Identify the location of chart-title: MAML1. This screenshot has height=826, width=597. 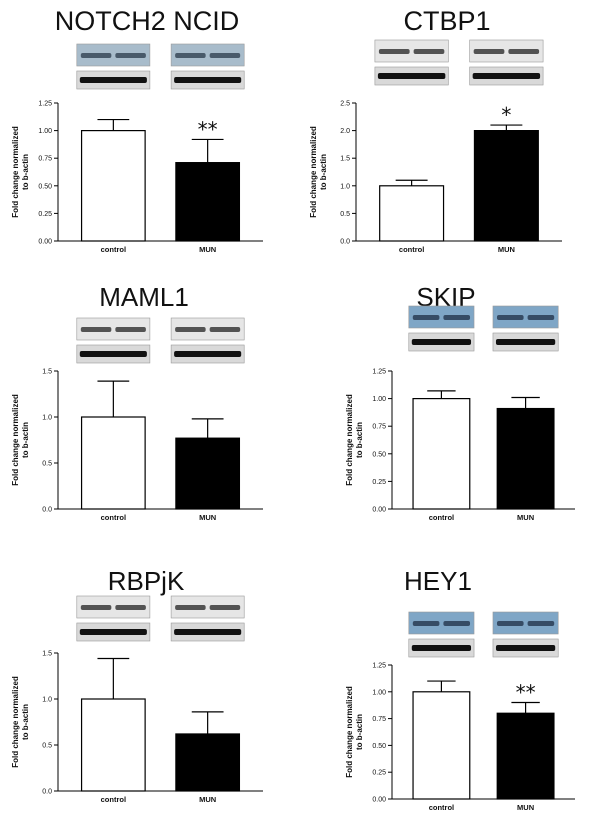
(144, 297).